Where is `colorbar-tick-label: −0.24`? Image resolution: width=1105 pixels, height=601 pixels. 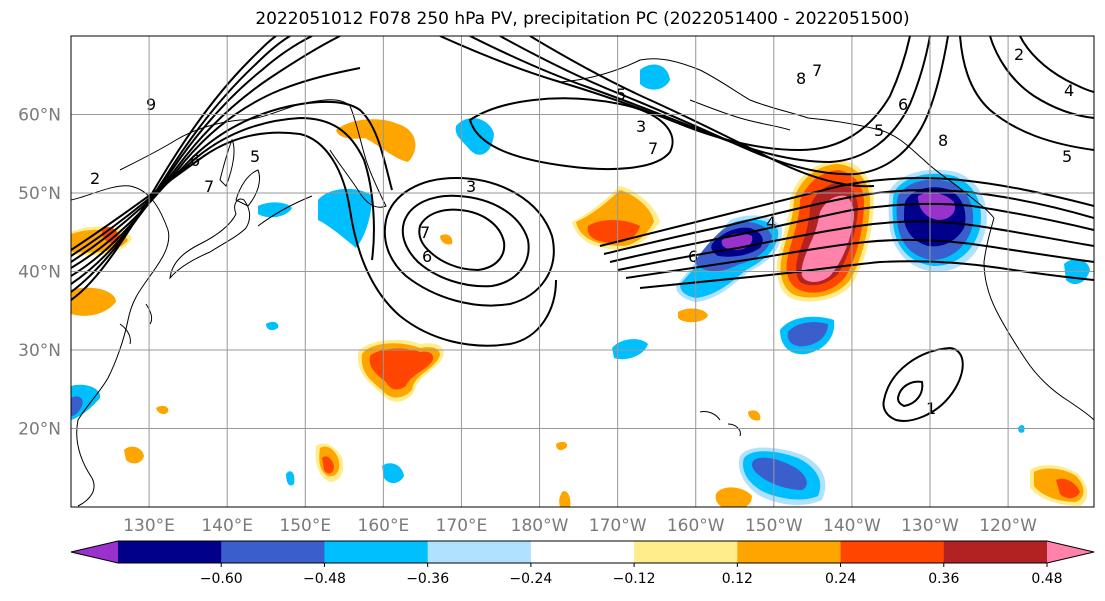 colorbar-tick-label: −0.24 is located at coordinates (530, 579).